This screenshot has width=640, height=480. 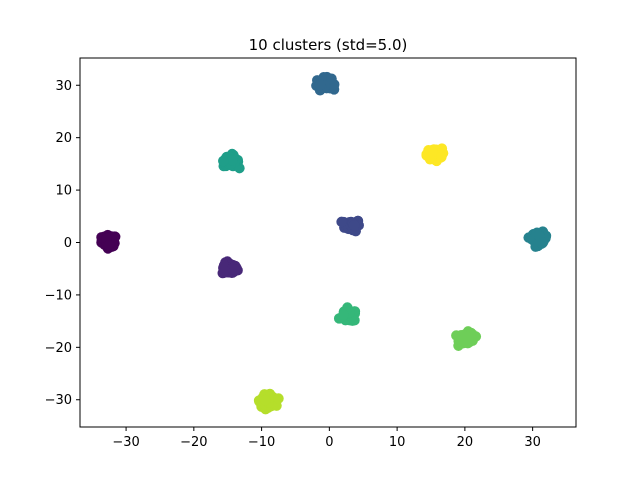 I want to click on y-tick-label: 20, so click(x=63, y=138).